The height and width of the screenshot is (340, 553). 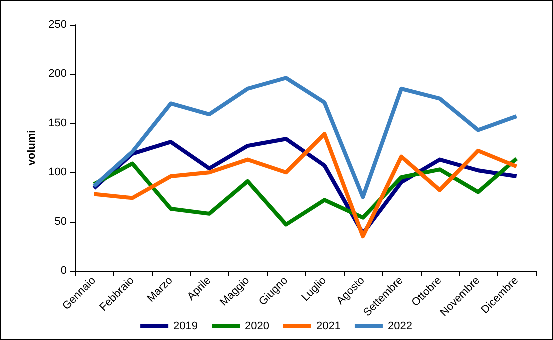 I want to click on y-tick-label: 0, so click(x=63, y=271).